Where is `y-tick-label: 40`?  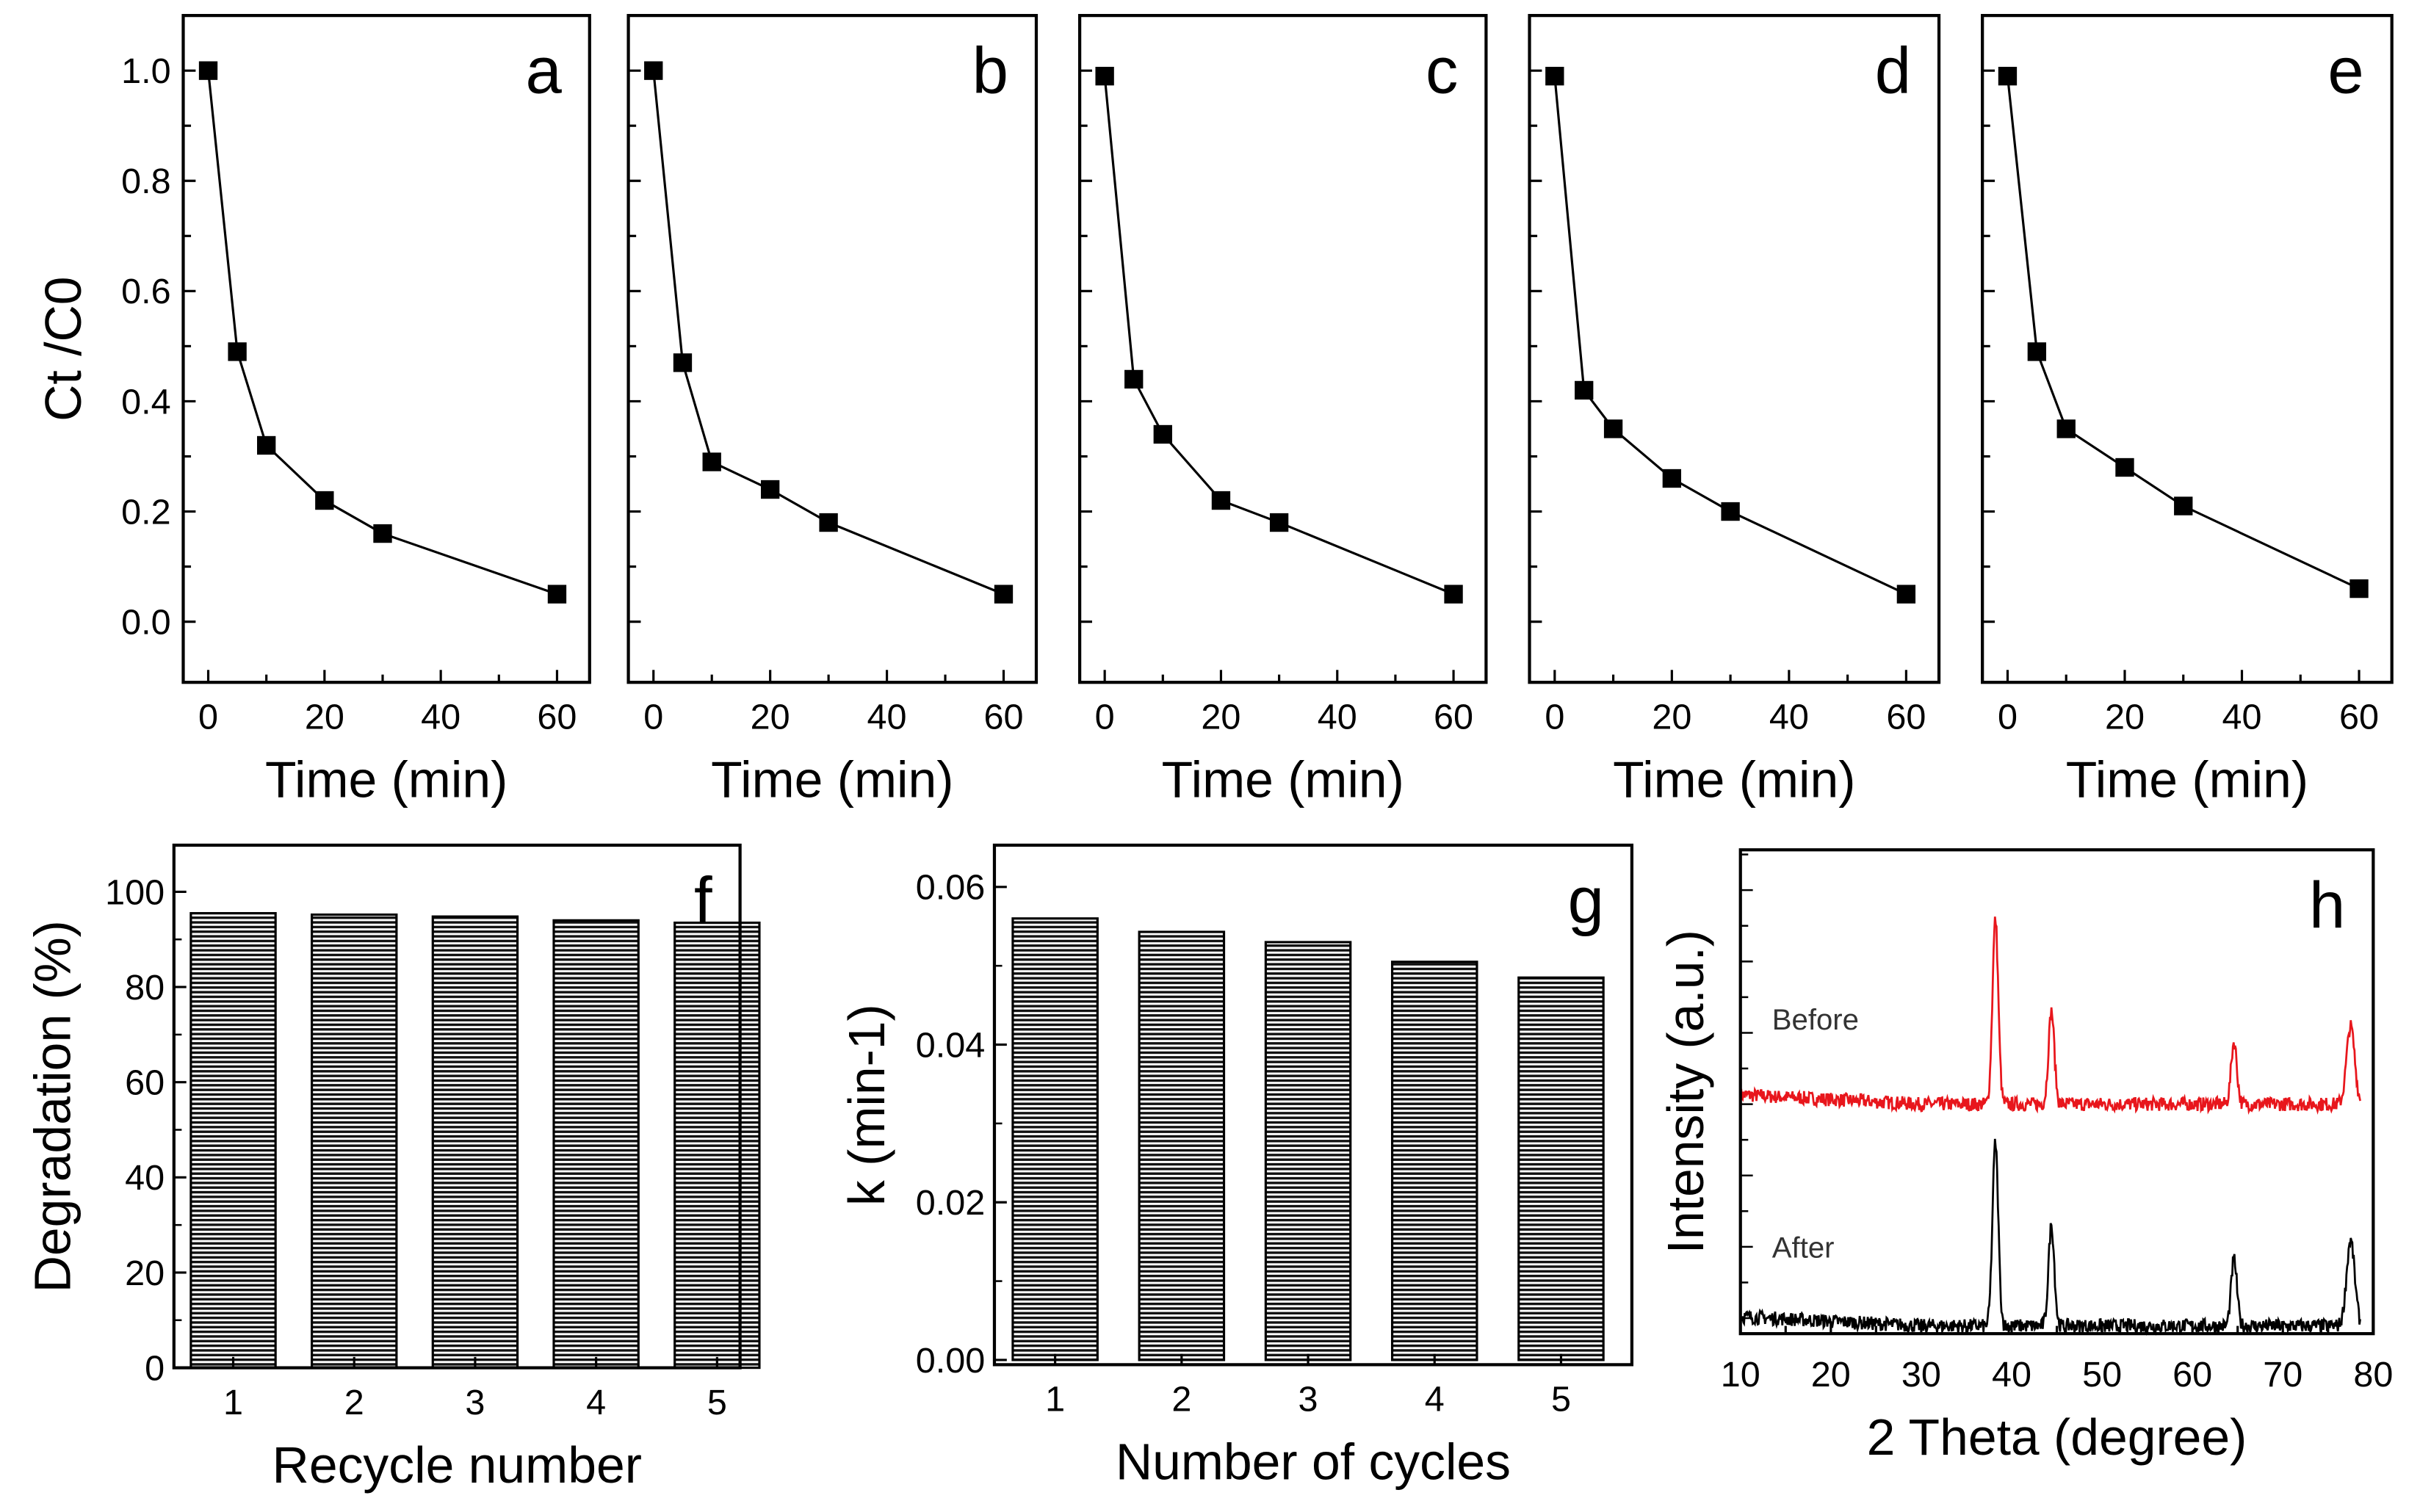
y-tick-label: 40 is located at coordinates (145, 1178).